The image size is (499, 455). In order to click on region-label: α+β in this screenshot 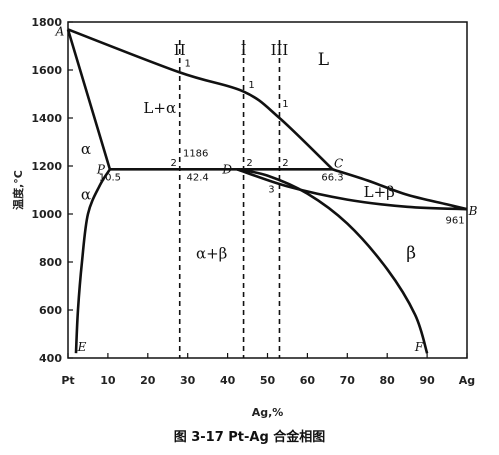, I will do `click(211, 253)`.